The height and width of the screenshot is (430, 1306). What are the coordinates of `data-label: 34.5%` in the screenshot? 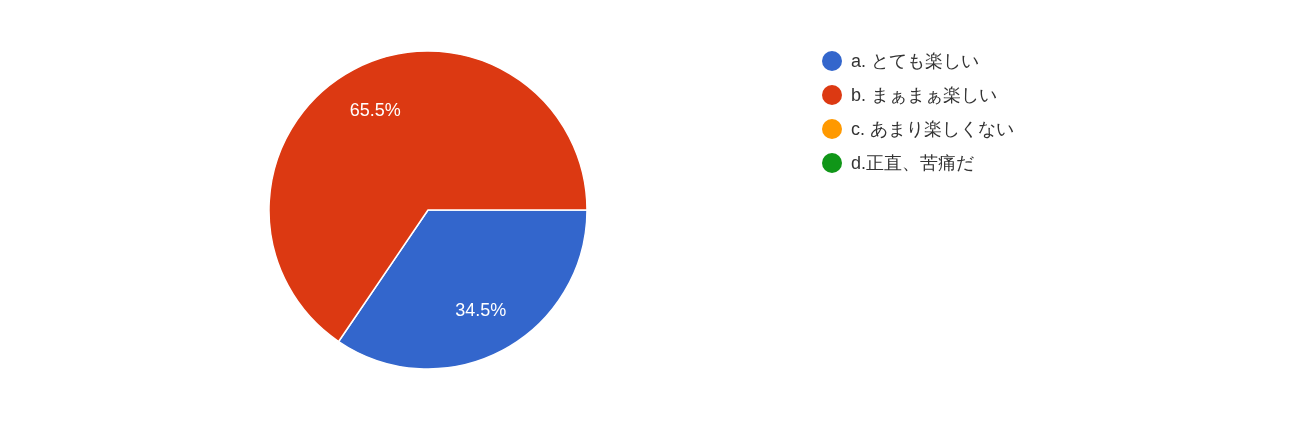 It's located at (481, 309).